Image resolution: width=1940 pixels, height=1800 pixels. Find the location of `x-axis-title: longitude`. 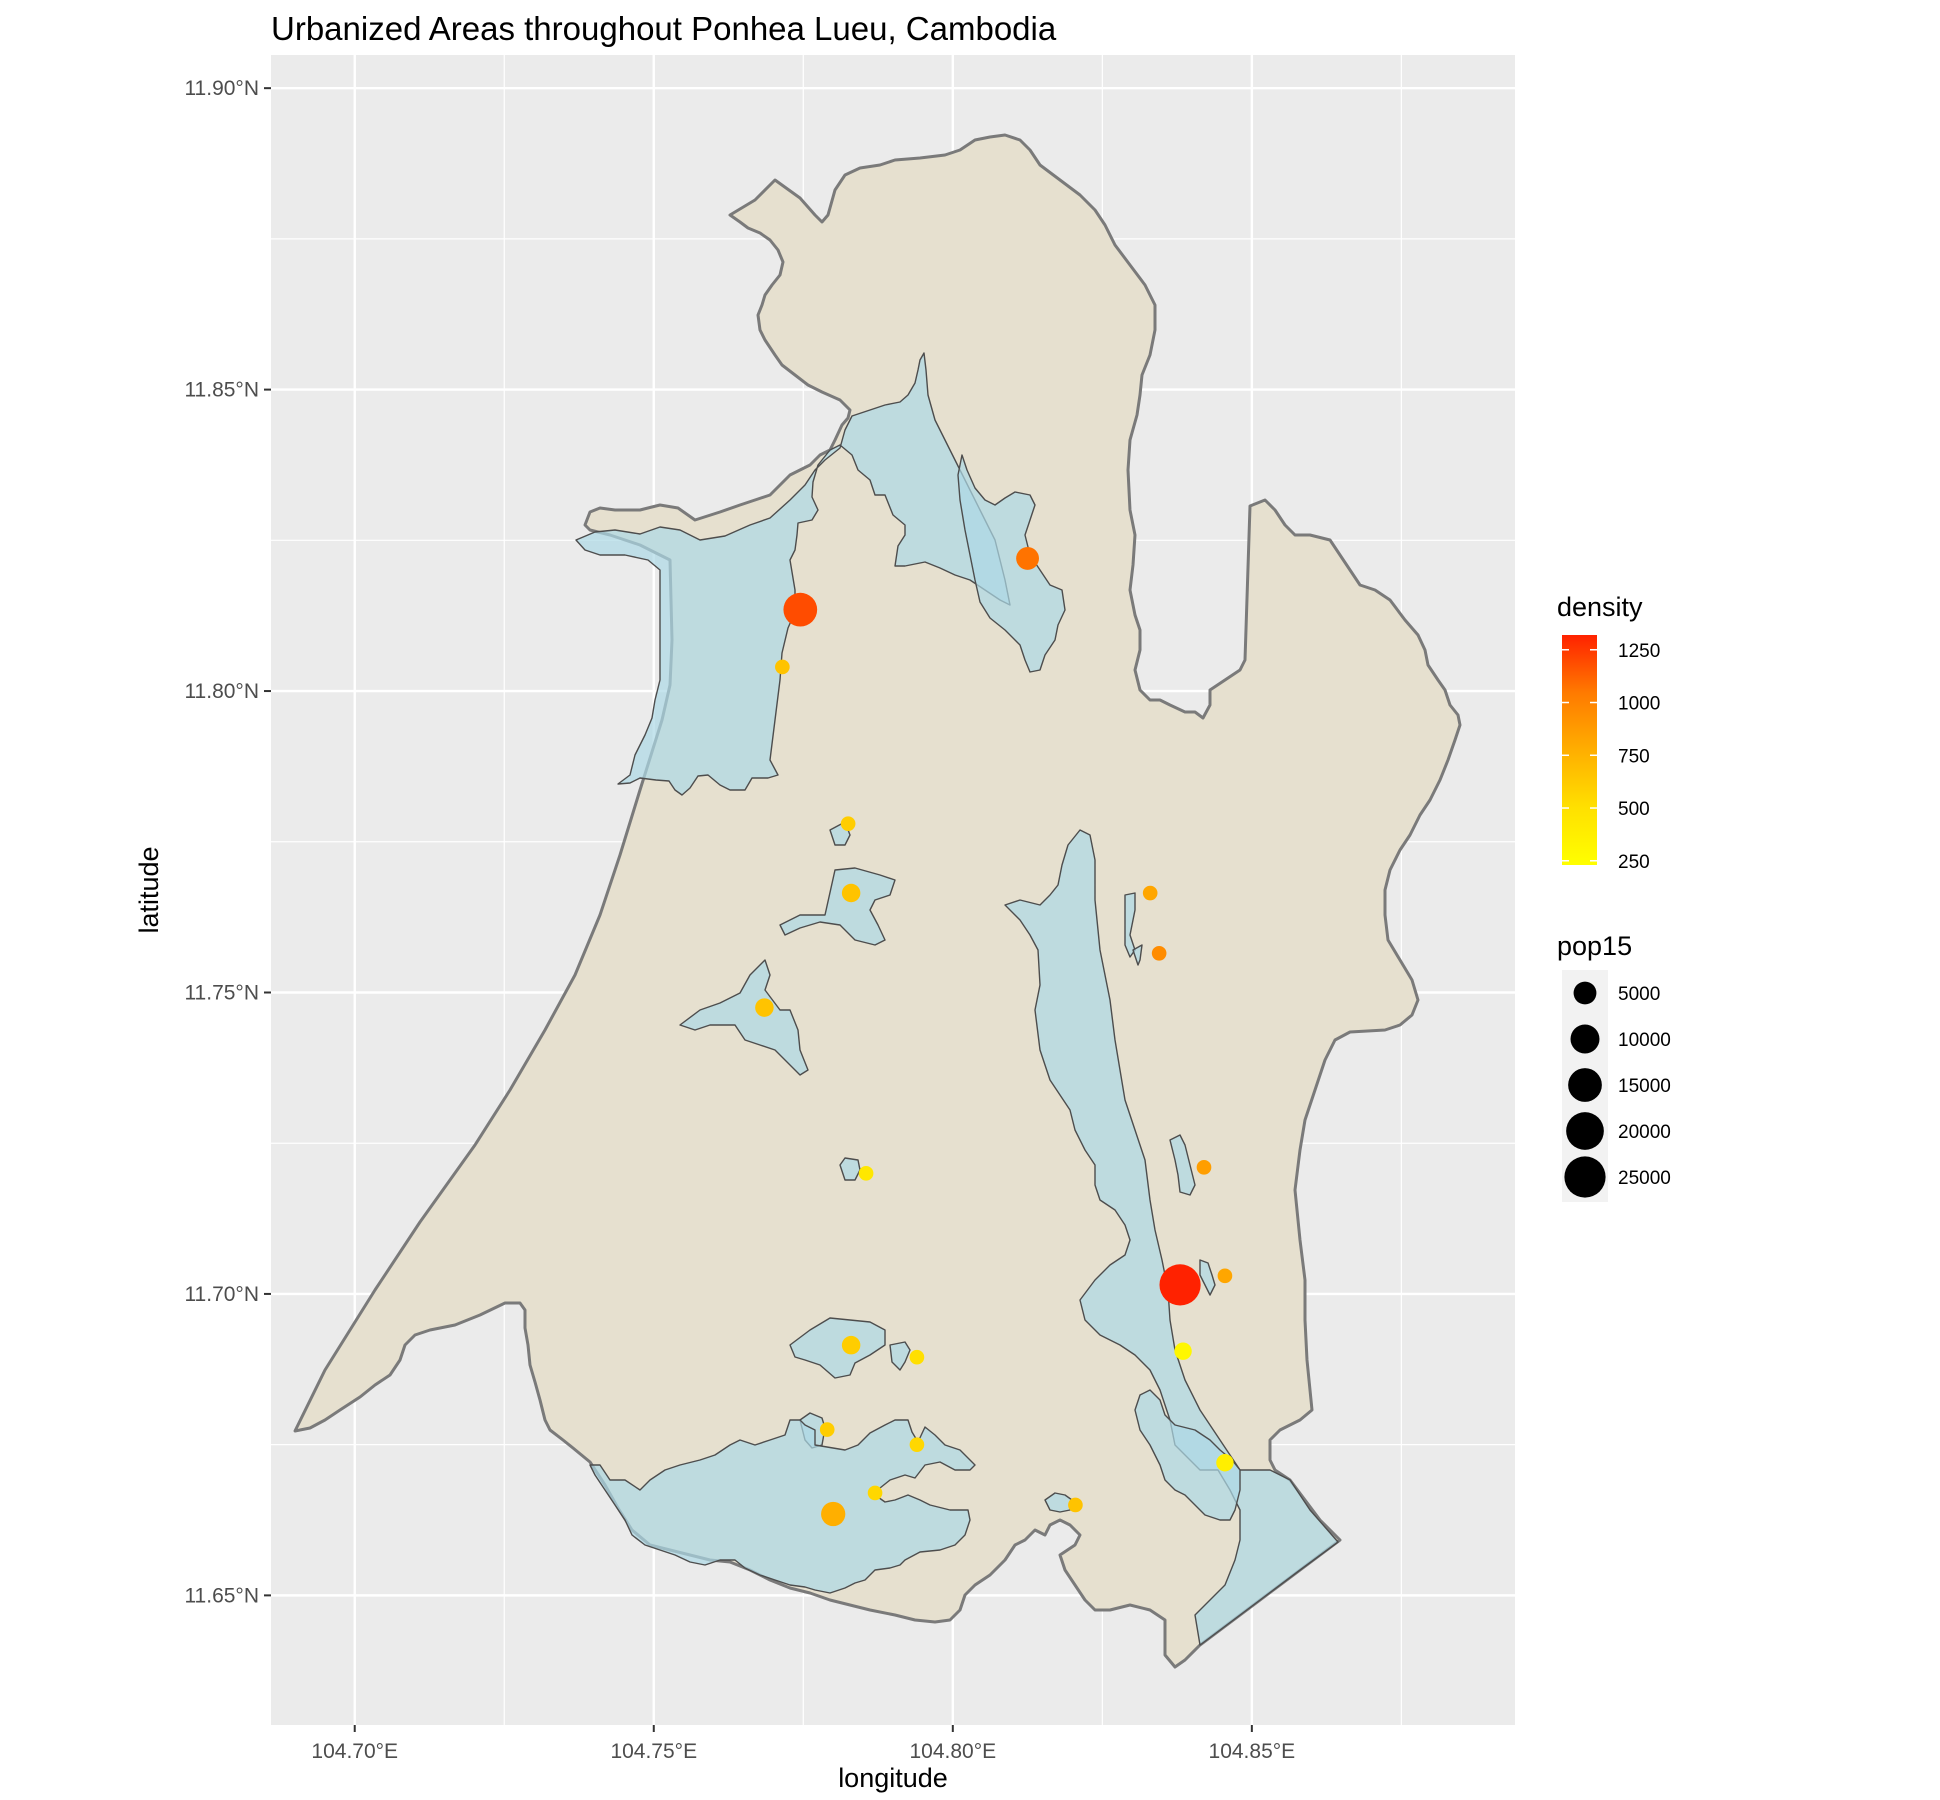

x-axis-title: longitude is located at coordinates (893, 1778).